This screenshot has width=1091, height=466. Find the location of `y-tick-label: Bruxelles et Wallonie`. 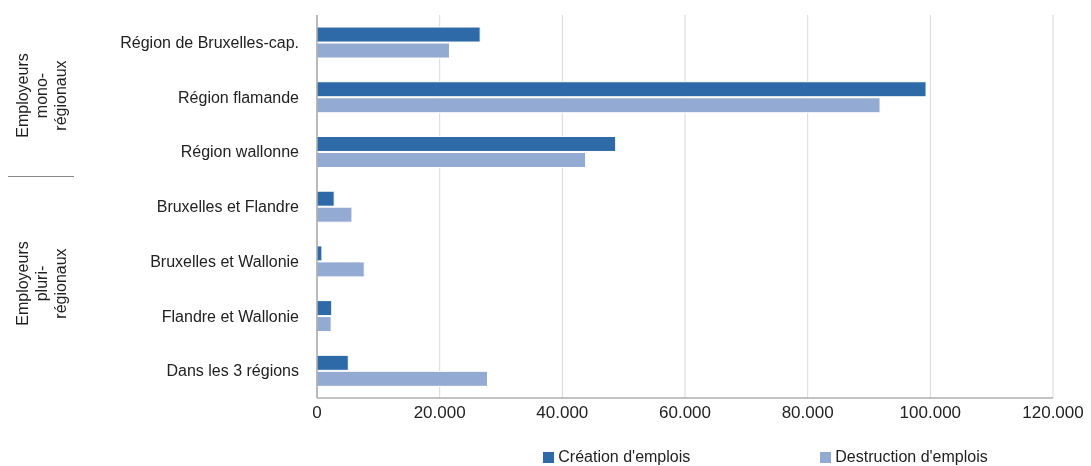

y-tick-label: Bruxelles et Wallonie is located at coordinates (225, 261).